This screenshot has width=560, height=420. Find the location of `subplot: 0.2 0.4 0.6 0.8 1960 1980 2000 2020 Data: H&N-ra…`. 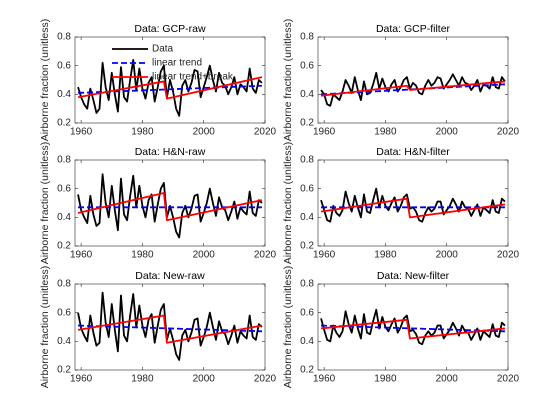

subplot: 0.2 0.4 0.6 0.8 1960 1980 2000 2020 Data: H&N-ra… is located at coordinates (158, 203).